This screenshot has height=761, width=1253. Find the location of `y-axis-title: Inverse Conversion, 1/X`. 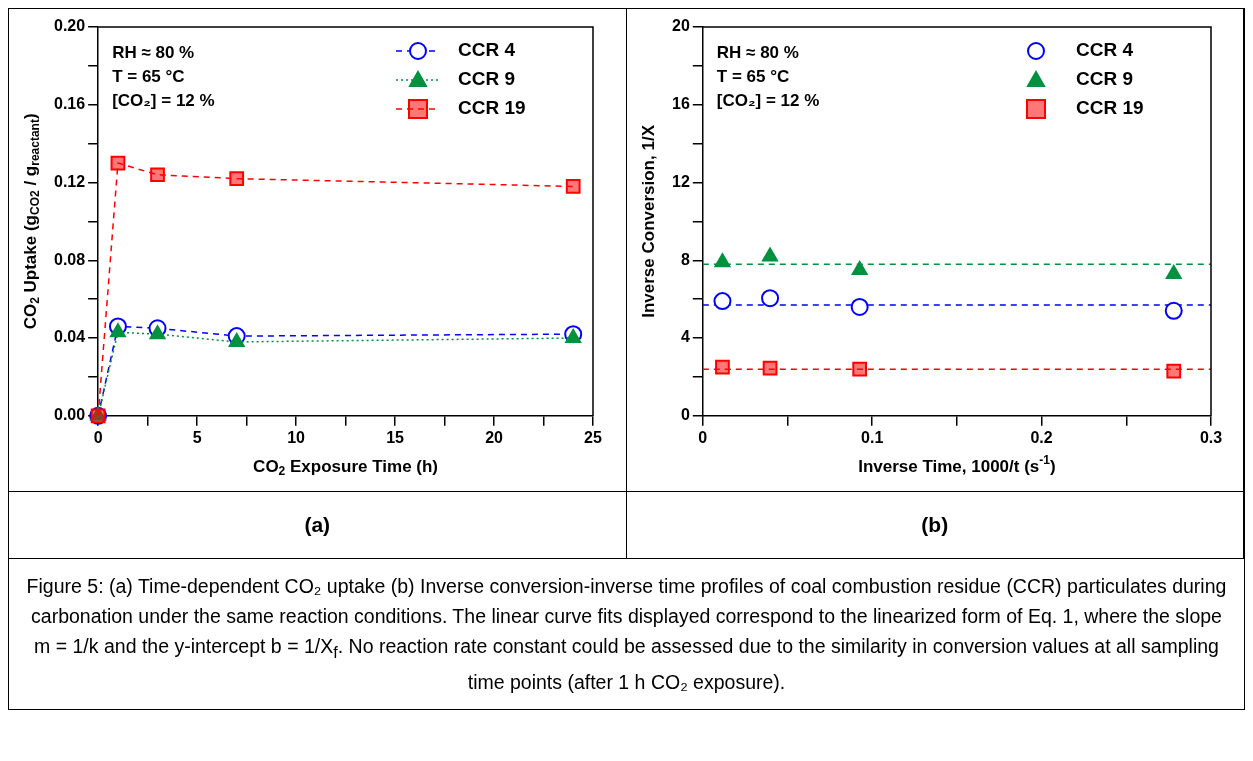

y-axis-title: Inverse Conversion, 1/X is located at coordinates (648, 221).